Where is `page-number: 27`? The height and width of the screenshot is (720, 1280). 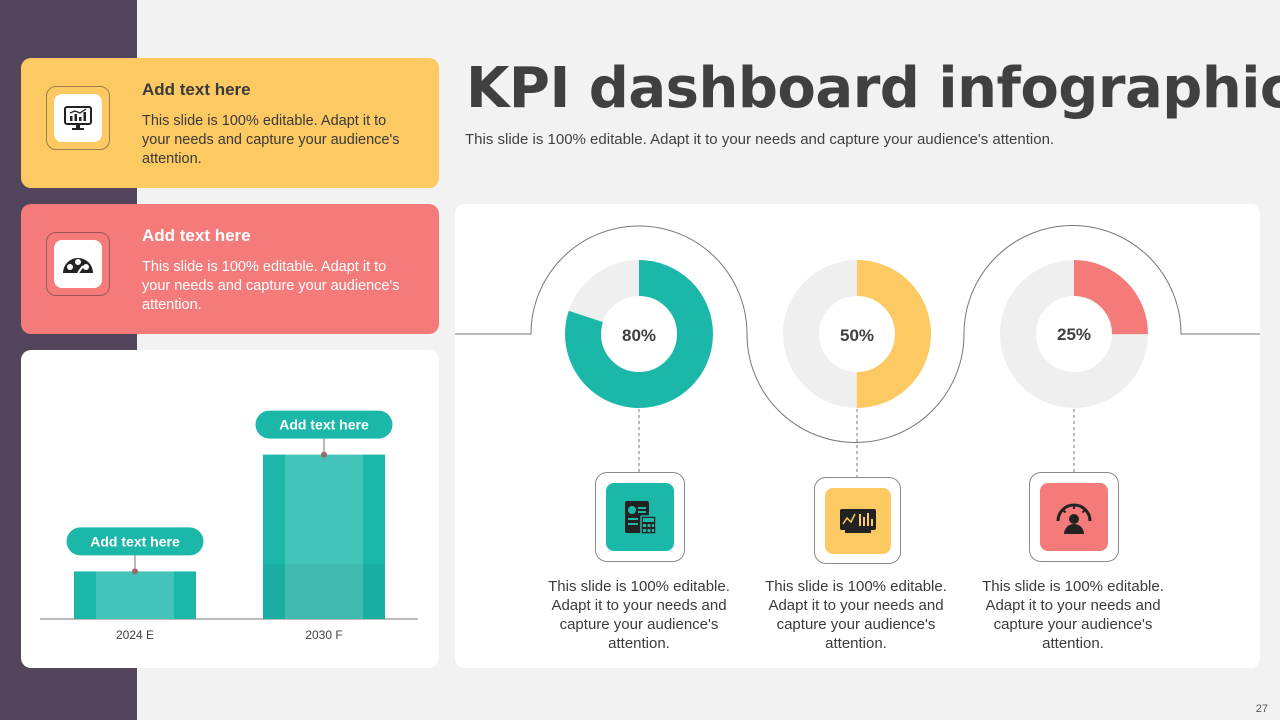 page-number: 27 is located at coordinates (1261, 709).